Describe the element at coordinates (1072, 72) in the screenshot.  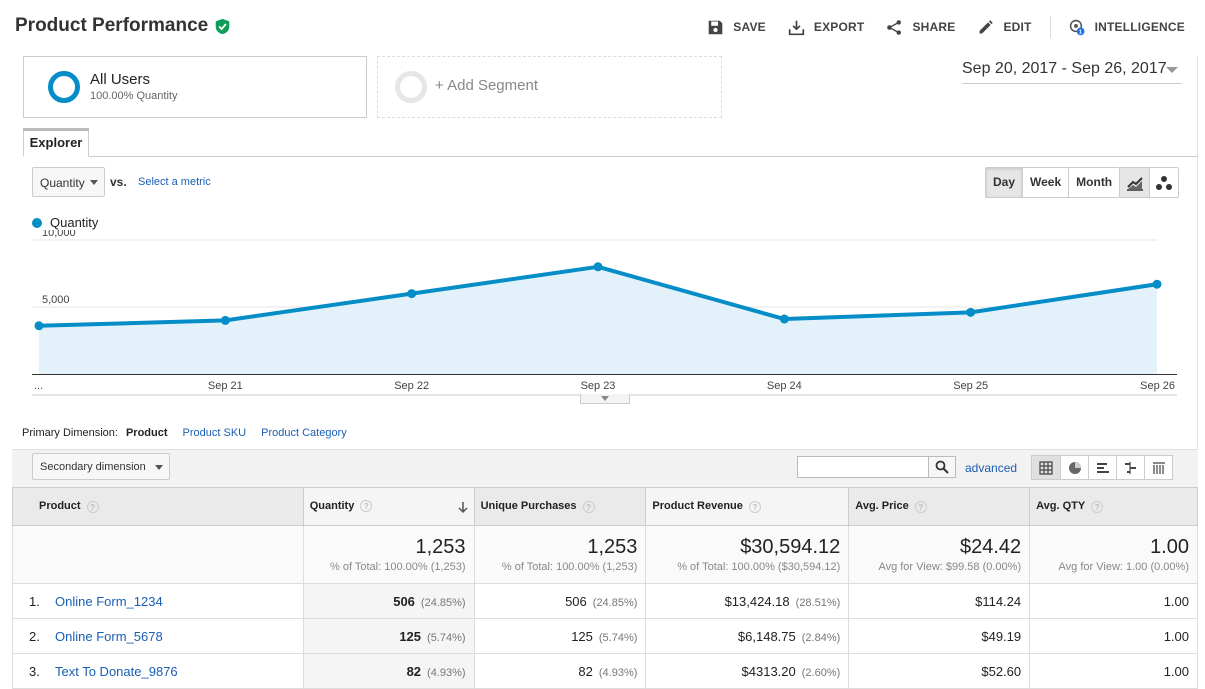
I see `date-range-picker: Sep 20, 2017 - Sep 26, 2017` at that location.